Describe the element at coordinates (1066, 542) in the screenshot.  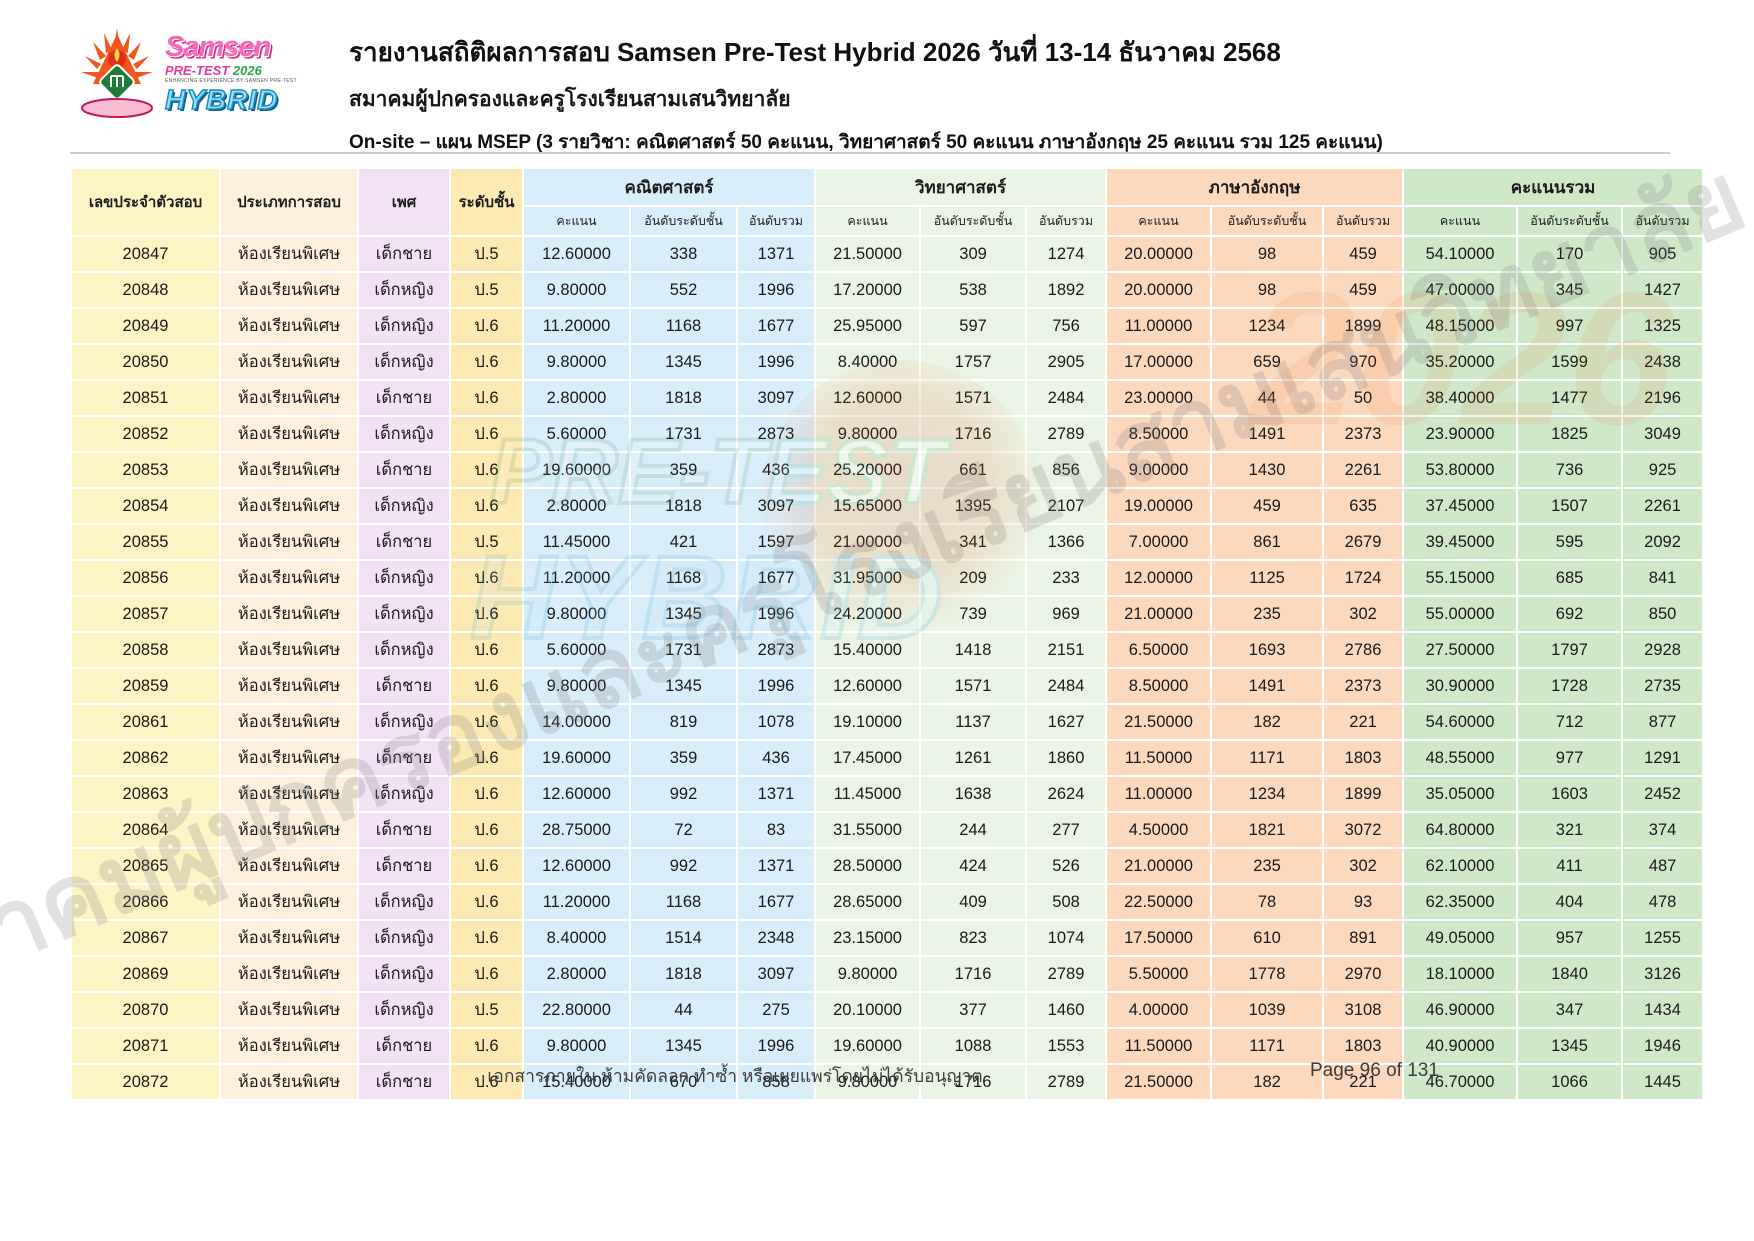
I see `science-overall-rank-cell: 1366` at that location.